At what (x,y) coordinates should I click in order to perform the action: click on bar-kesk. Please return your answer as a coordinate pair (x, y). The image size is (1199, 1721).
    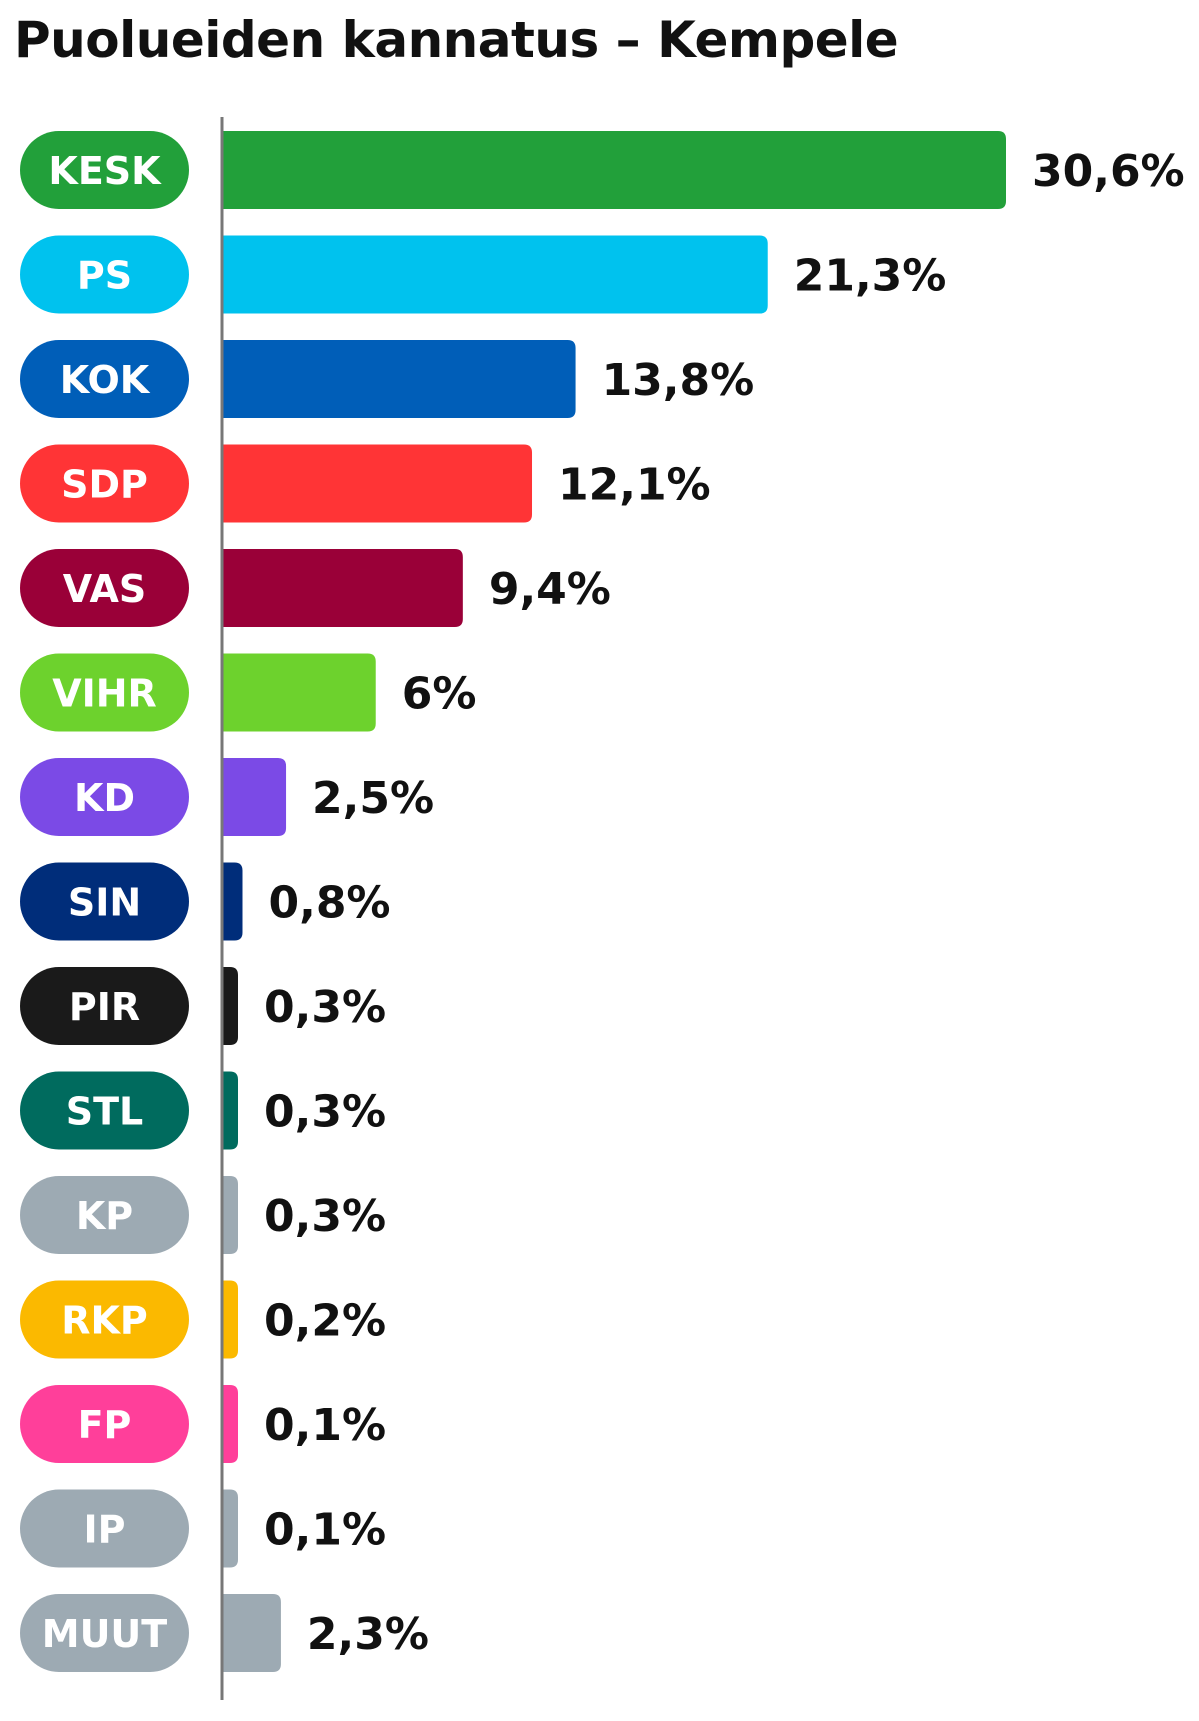
    Looking at the image, I should click on (614, 170).